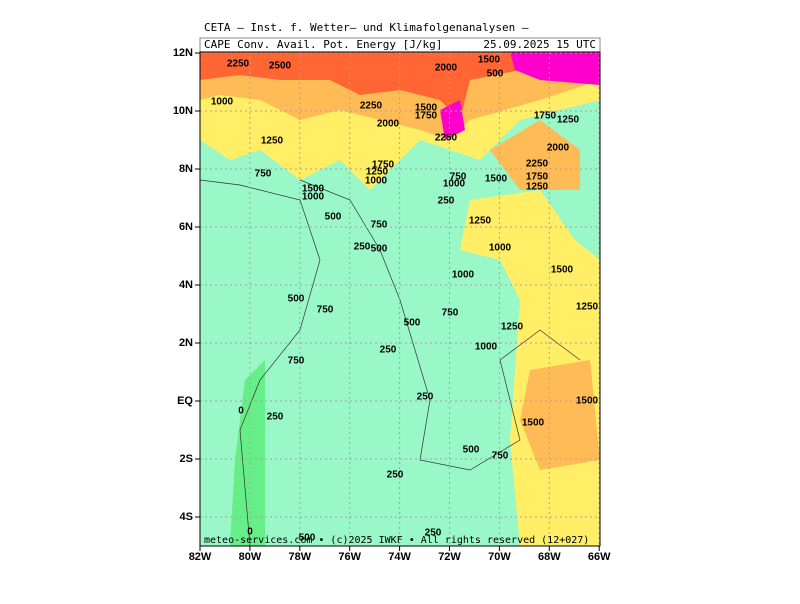  Describe the element at coordinates (499, 557) in the screenshot. I see `lon-label: 70W` at that location.